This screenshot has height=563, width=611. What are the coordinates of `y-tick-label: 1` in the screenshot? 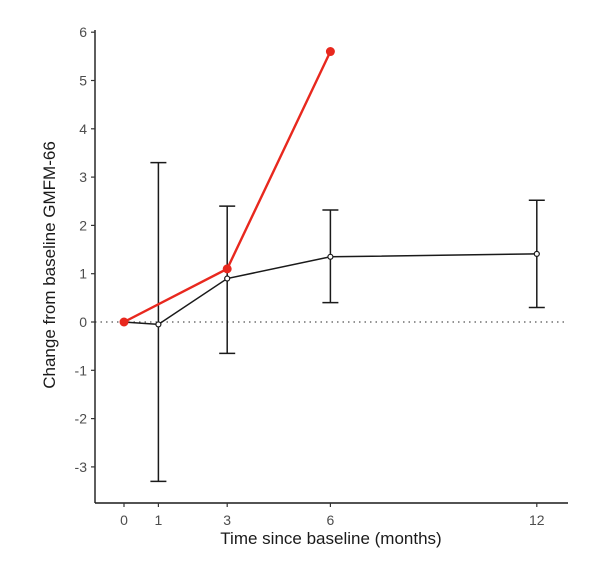 It's located at (83, 274).